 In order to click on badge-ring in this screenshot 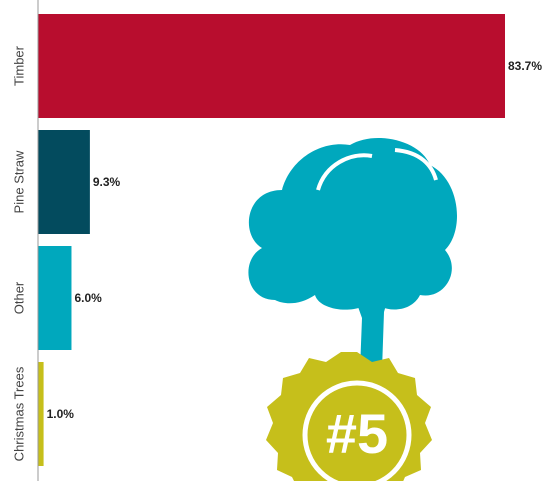, I will do `click(357, 430)`.